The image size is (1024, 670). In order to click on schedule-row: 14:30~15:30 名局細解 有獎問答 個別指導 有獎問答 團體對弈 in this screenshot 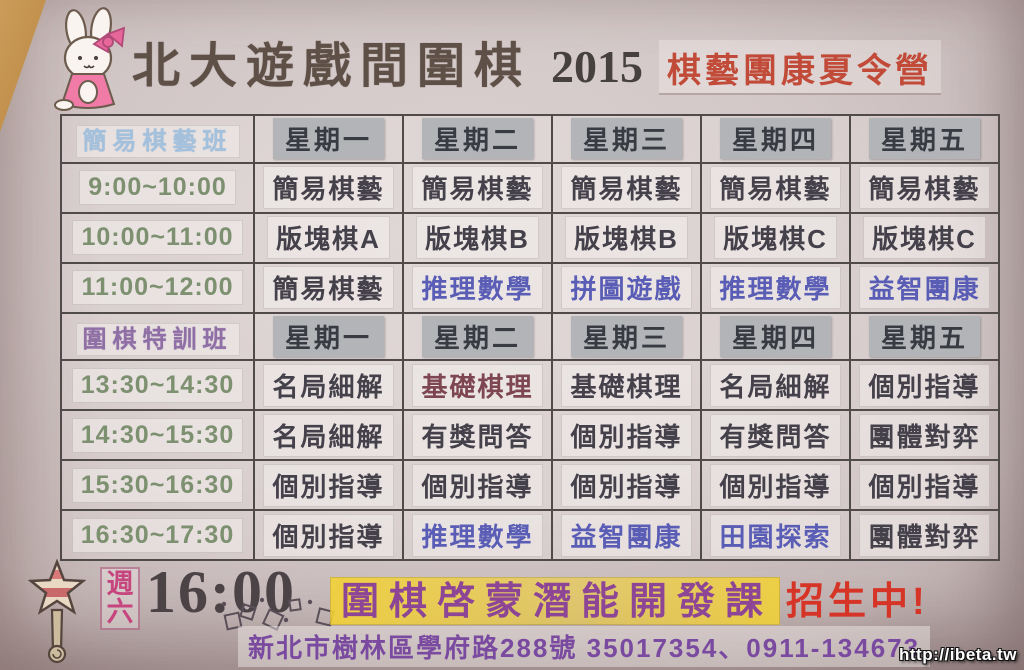, I will do `click(530, 435)`.